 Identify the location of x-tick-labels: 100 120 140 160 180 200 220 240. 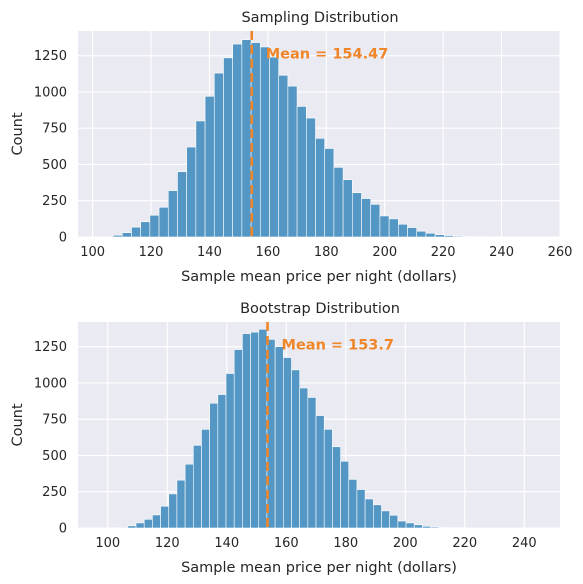
(315, 543).